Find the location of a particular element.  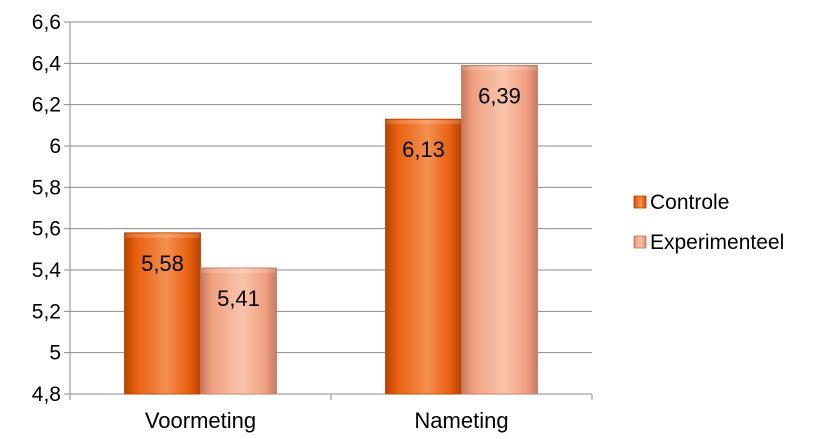

bar-controle-nameting is located at coordinates (423, 256).